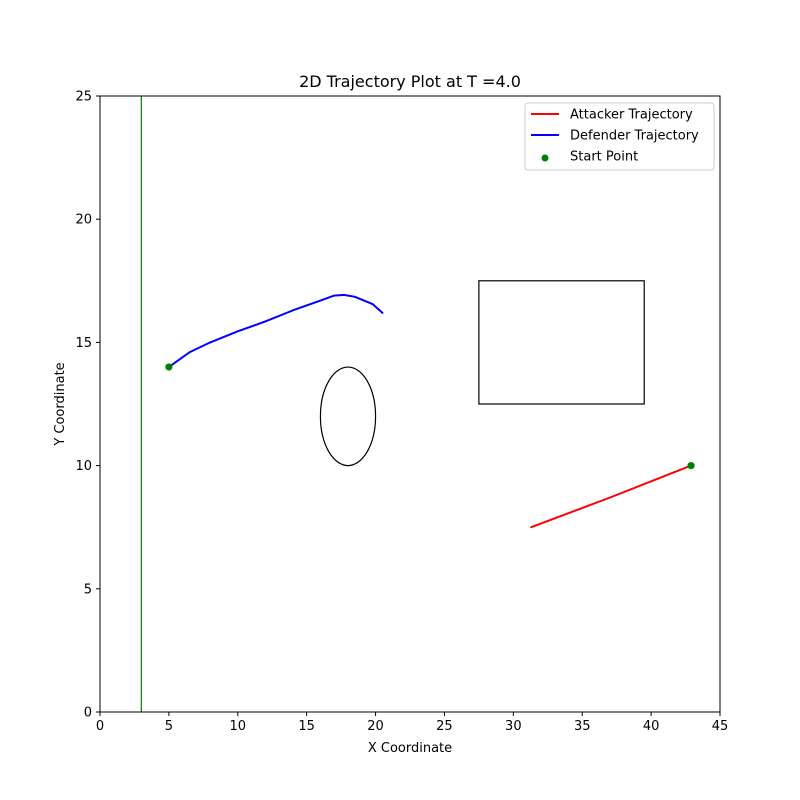  I want to click on x-tick-label: 10, so click(238, 726).